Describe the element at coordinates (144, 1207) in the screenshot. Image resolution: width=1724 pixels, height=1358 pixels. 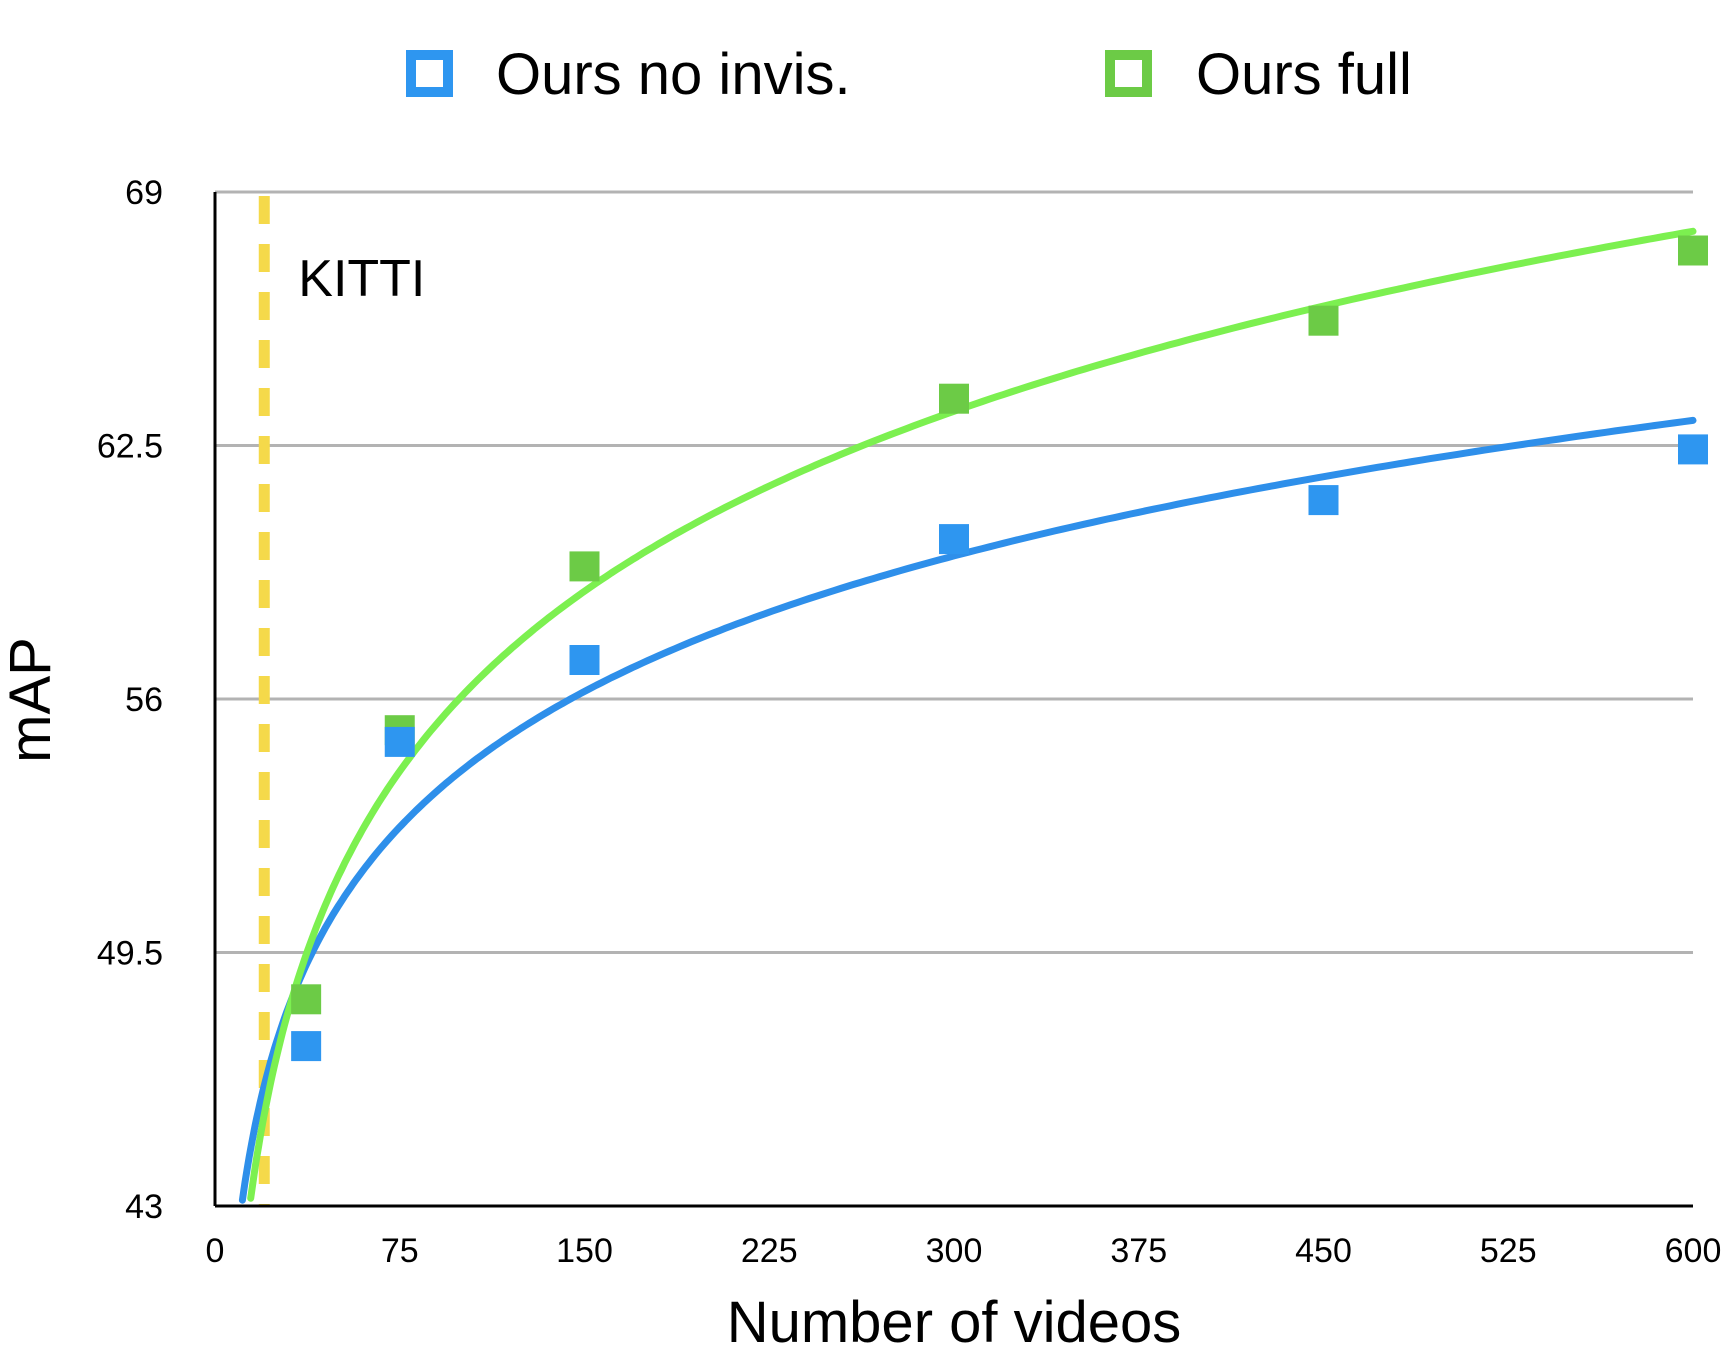
I see `y-tick-label: 43` at that location.